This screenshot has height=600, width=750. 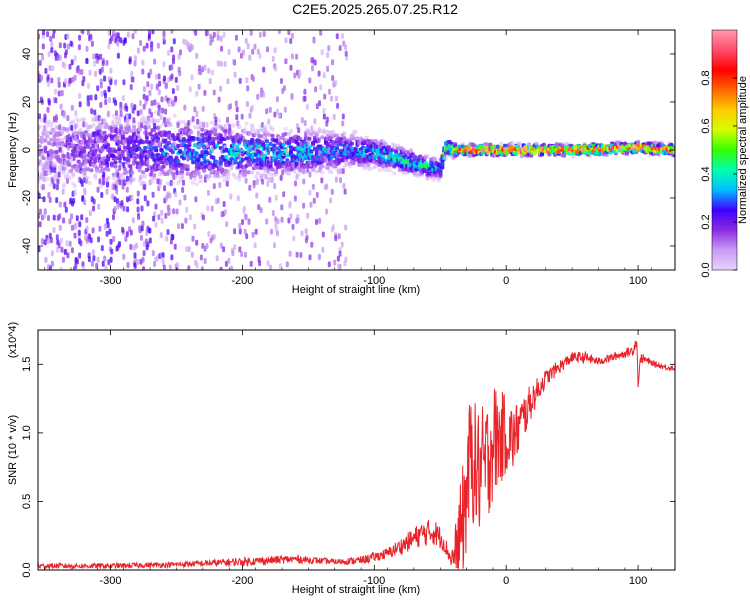 I want to click on spectrogram-x-tick-label: 0, so click(x=506, y=281).